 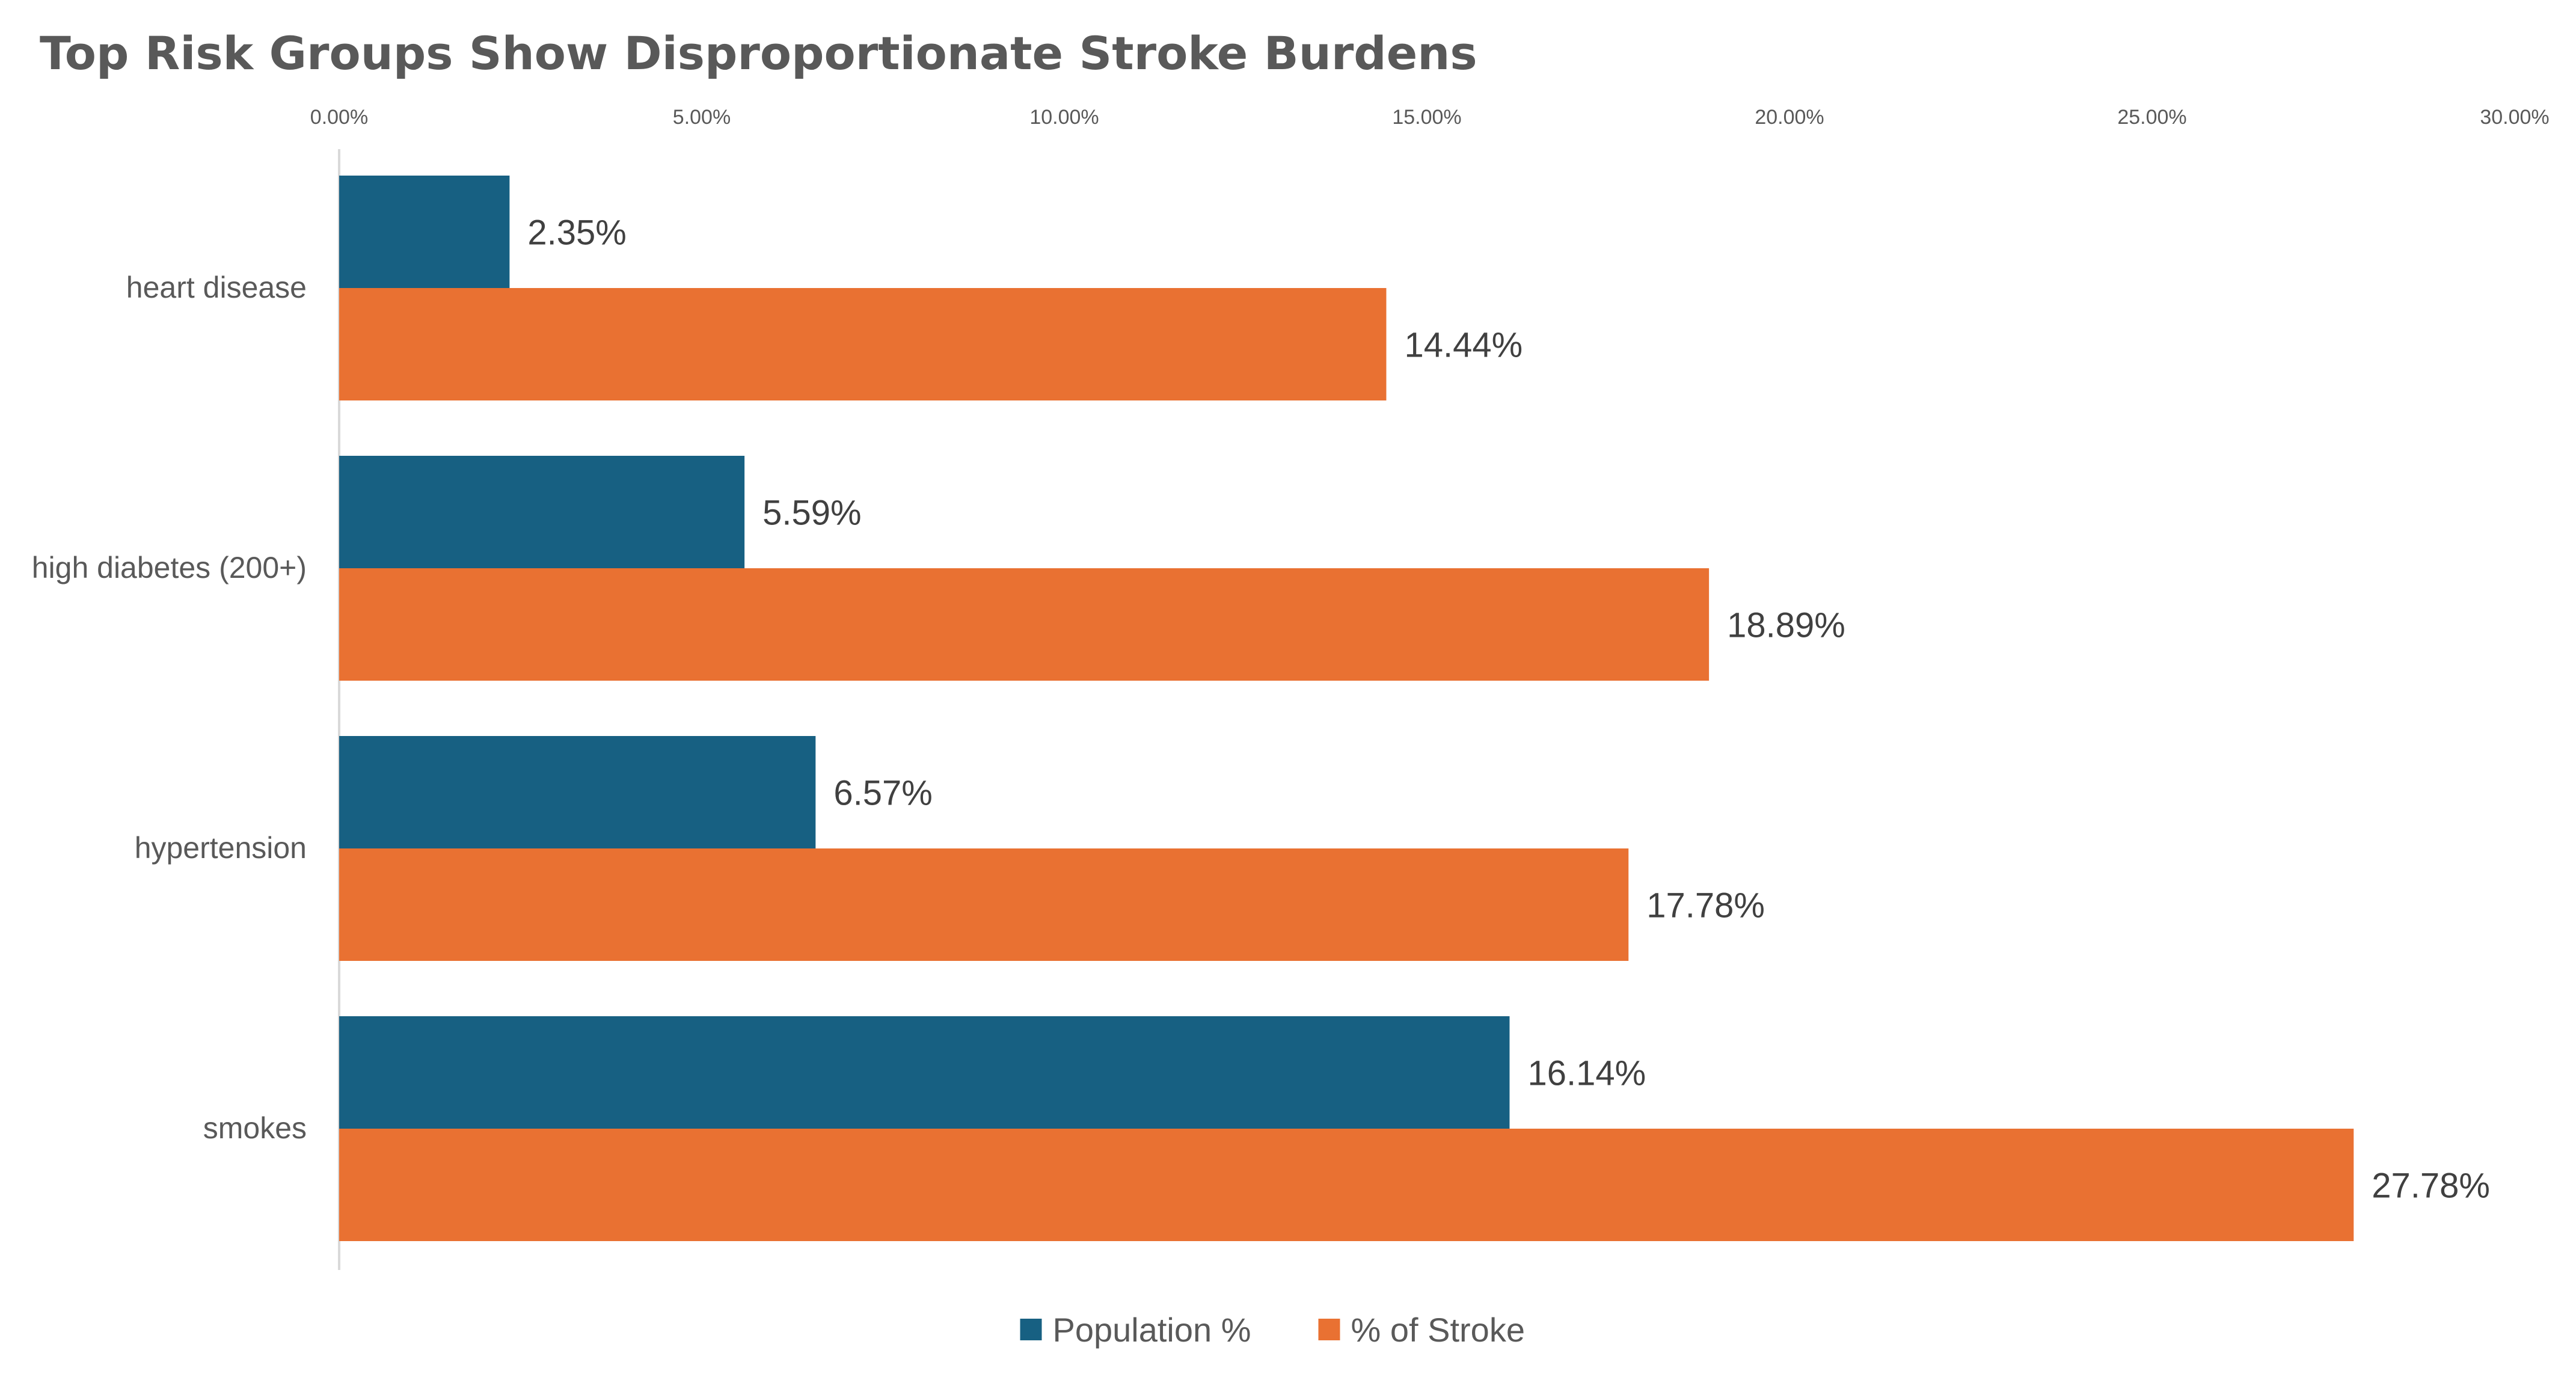 What do you see at coordinates (1064, 117) in the screenshot?
I see `x-tick-label: 10.00%` at bounding box center [1064, 117].